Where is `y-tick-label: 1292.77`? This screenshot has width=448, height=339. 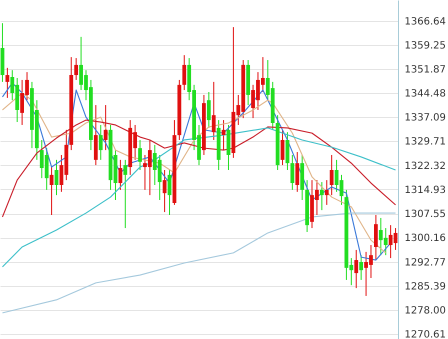 y-tick-label: 1292.77 is located at coordinates (425, 262).